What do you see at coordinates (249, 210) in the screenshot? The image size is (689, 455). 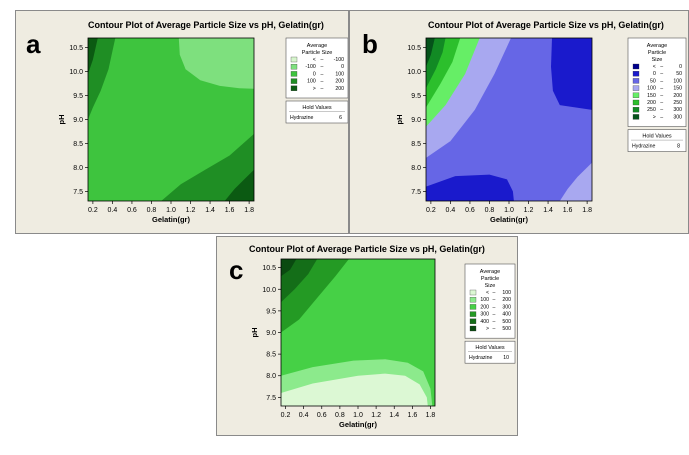 I see `x-tick-label: 1.8` at bounding box center [249, 210].